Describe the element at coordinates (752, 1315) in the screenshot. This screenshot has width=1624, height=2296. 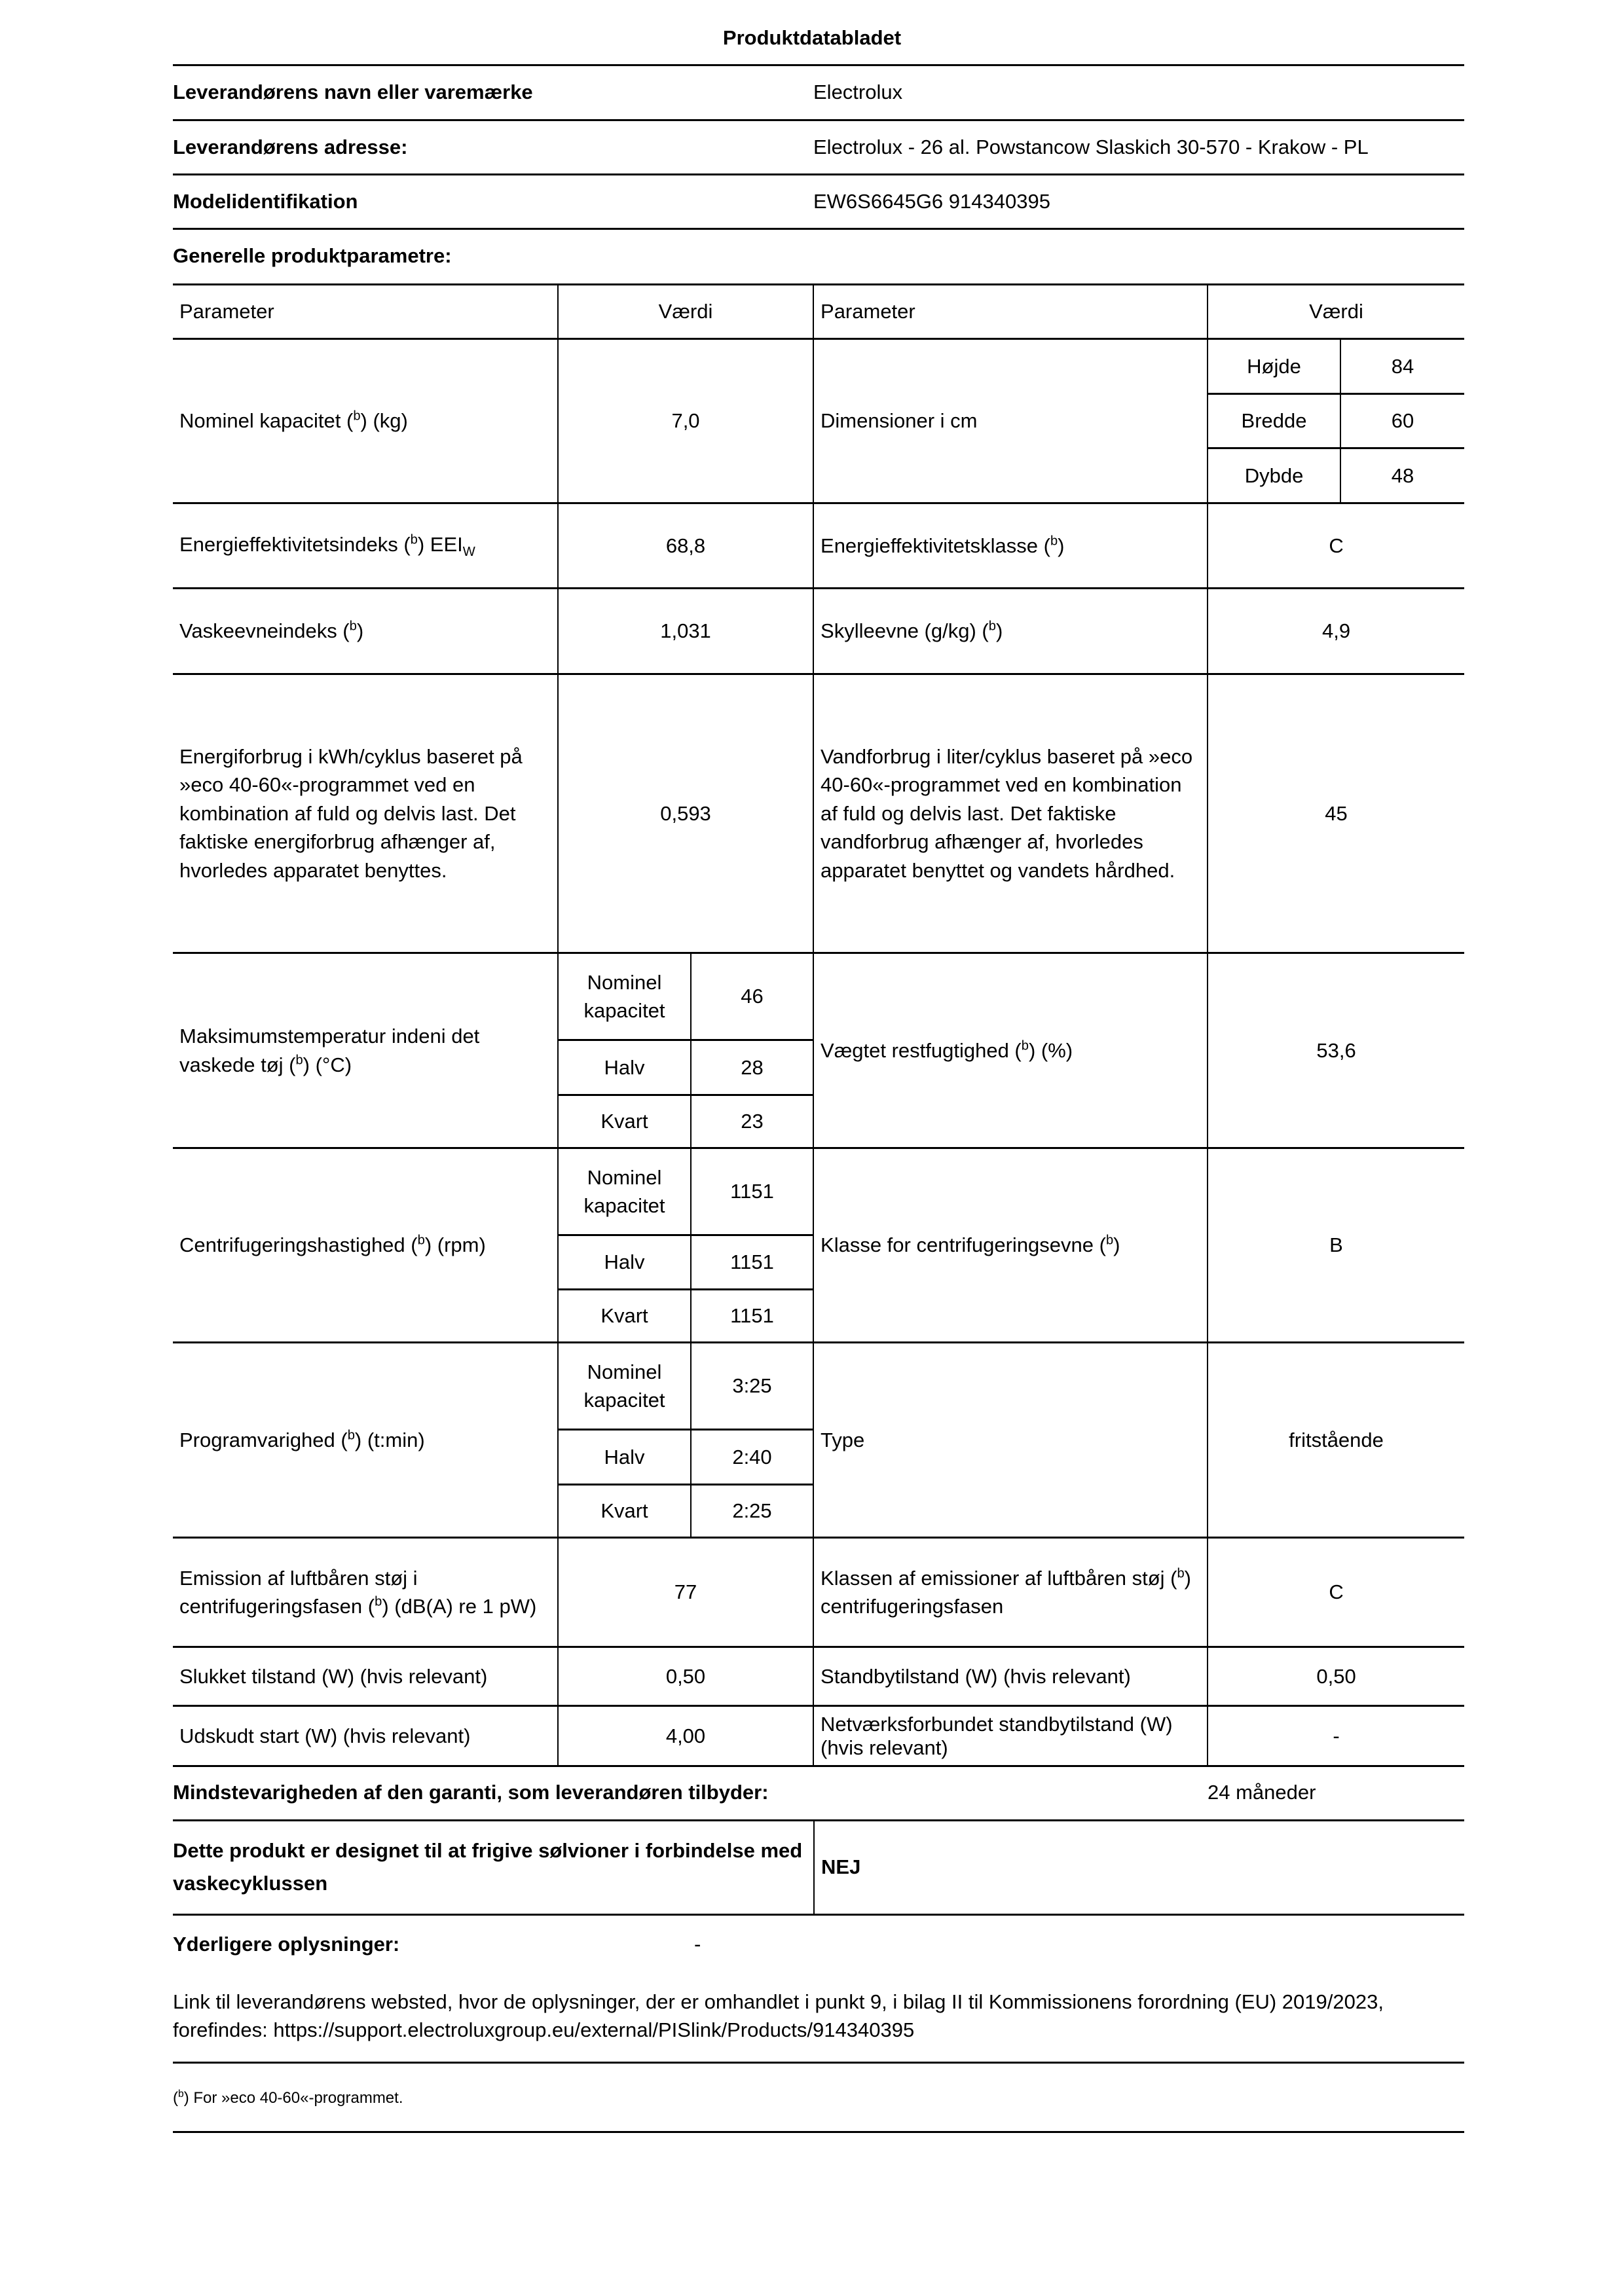
I see `spin-quarter: 1151` at that location.